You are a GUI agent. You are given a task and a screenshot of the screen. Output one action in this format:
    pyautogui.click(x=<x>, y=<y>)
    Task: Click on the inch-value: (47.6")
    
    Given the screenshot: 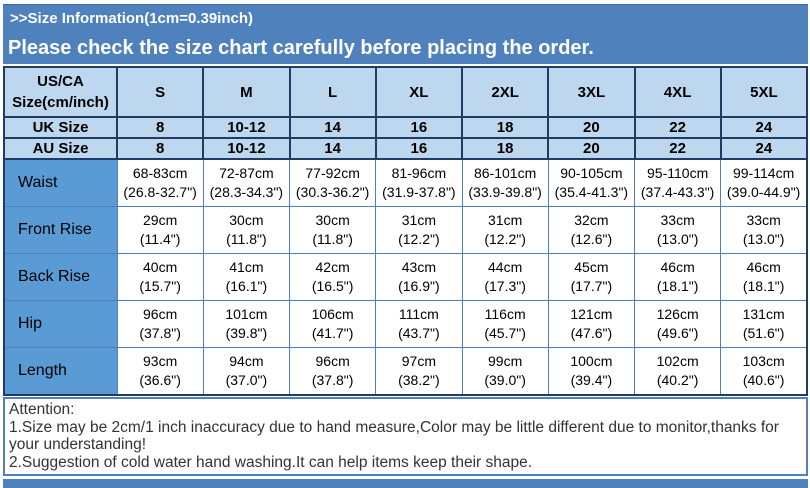 What is the action you would take?
    pyautogui.click(x=591, y=333)
    